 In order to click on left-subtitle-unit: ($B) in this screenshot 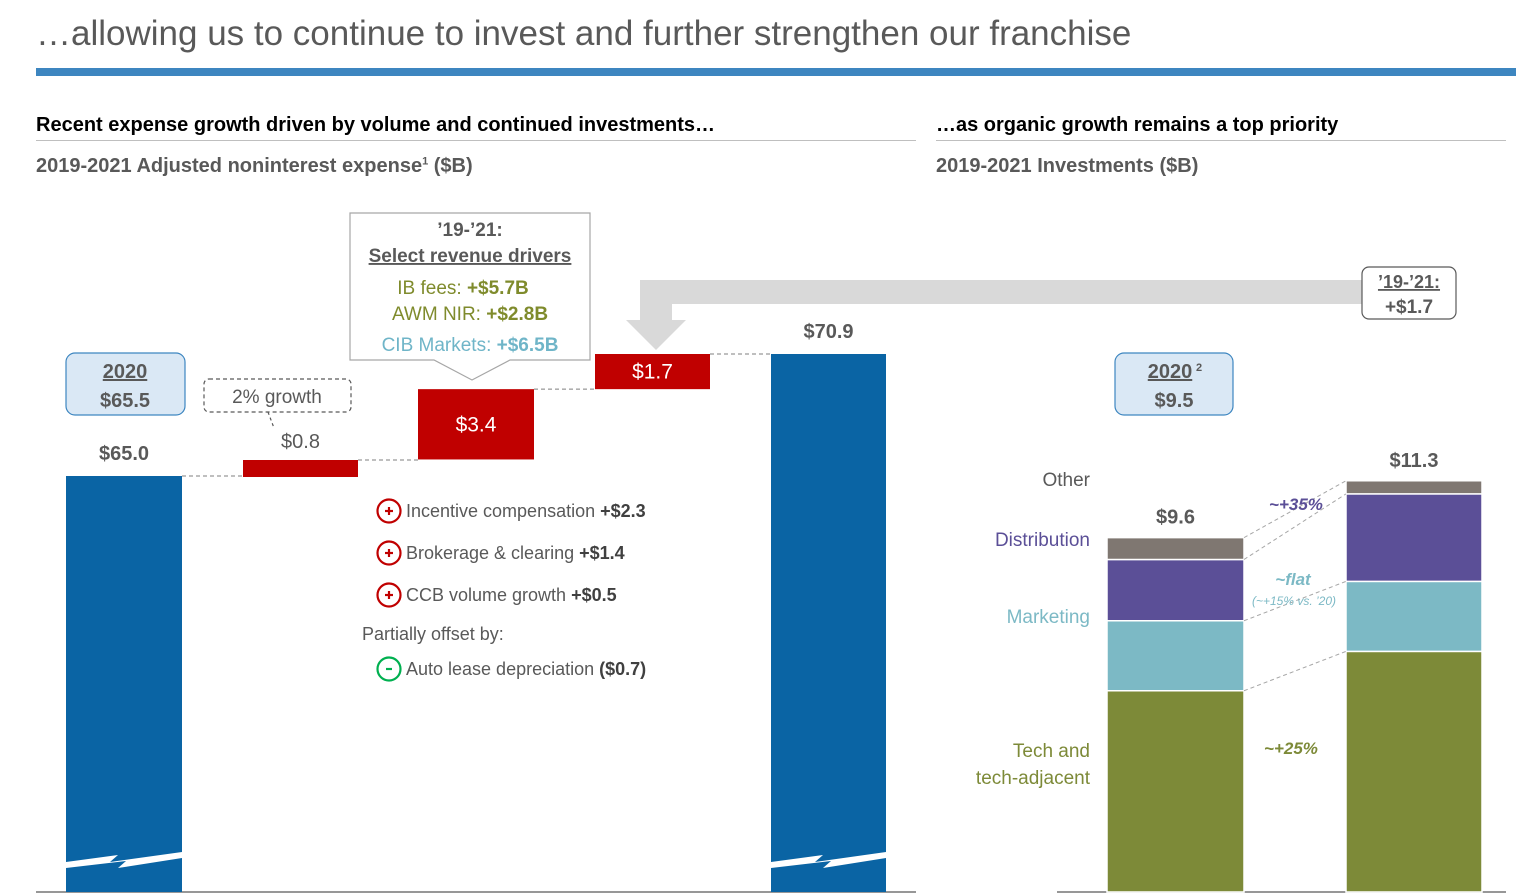, I will do `click(450, 166)`.